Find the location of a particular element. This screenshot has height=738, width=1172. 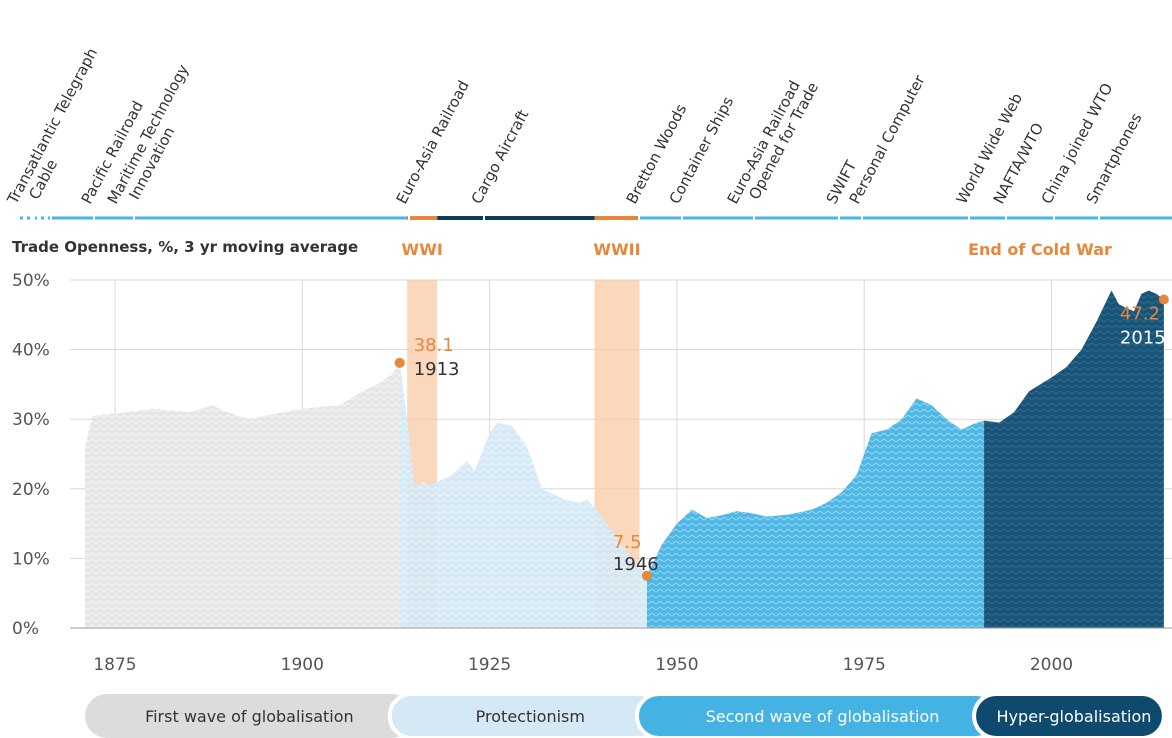

x-tick-label: 1950 is located at coordinates (676, 665).